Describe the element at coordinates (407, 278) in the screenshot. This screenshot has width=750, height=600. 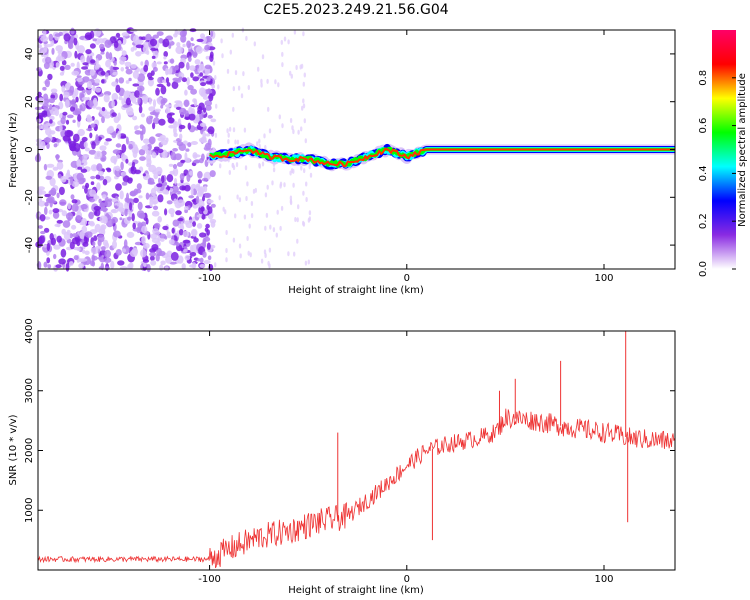
I see `x-tick-label: 0` at that location.